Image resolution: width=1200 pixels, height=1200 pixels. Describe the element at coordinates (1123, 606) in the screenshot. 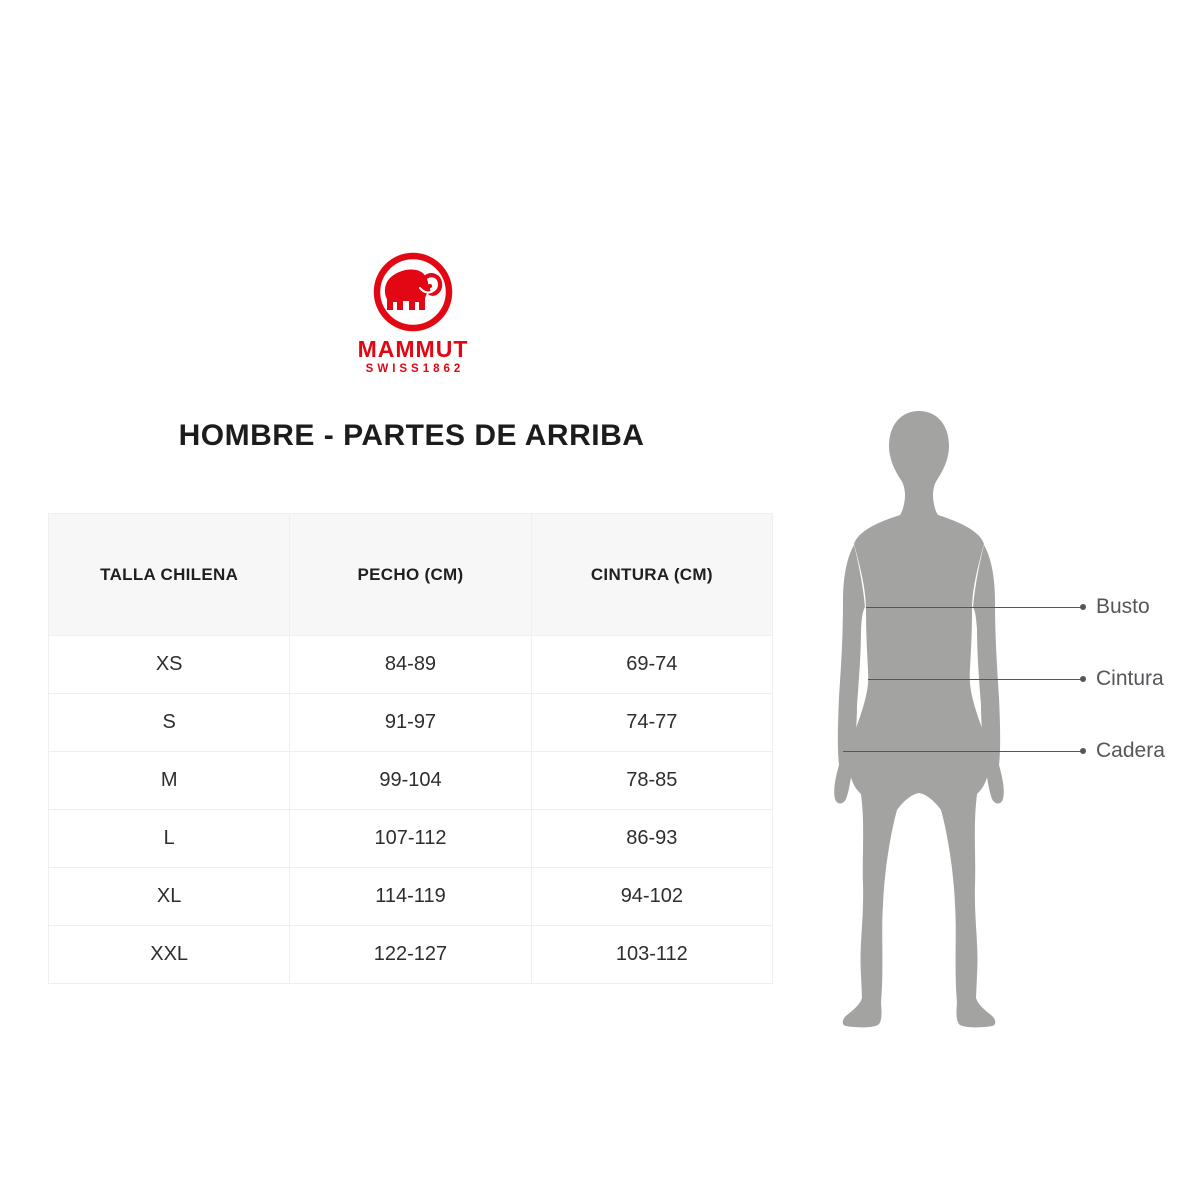

I see `busto-label: Busto` at that location.